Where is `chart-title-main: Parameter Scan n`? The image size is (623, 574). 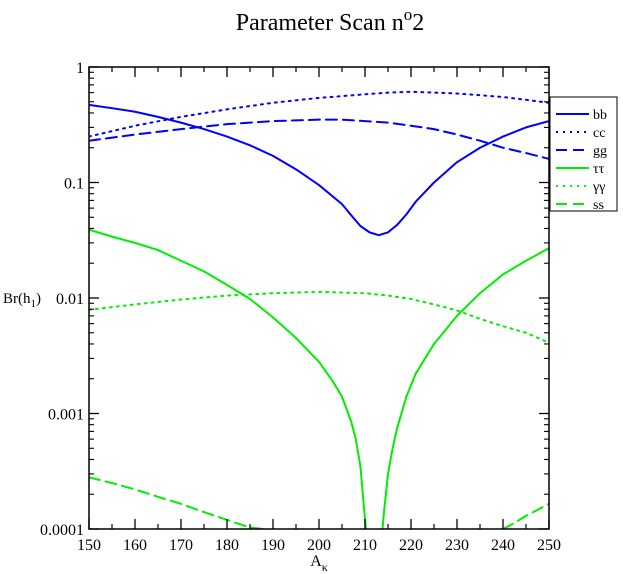 chart-title-main: Parameter Scan n is located at coordinates (320, 23).